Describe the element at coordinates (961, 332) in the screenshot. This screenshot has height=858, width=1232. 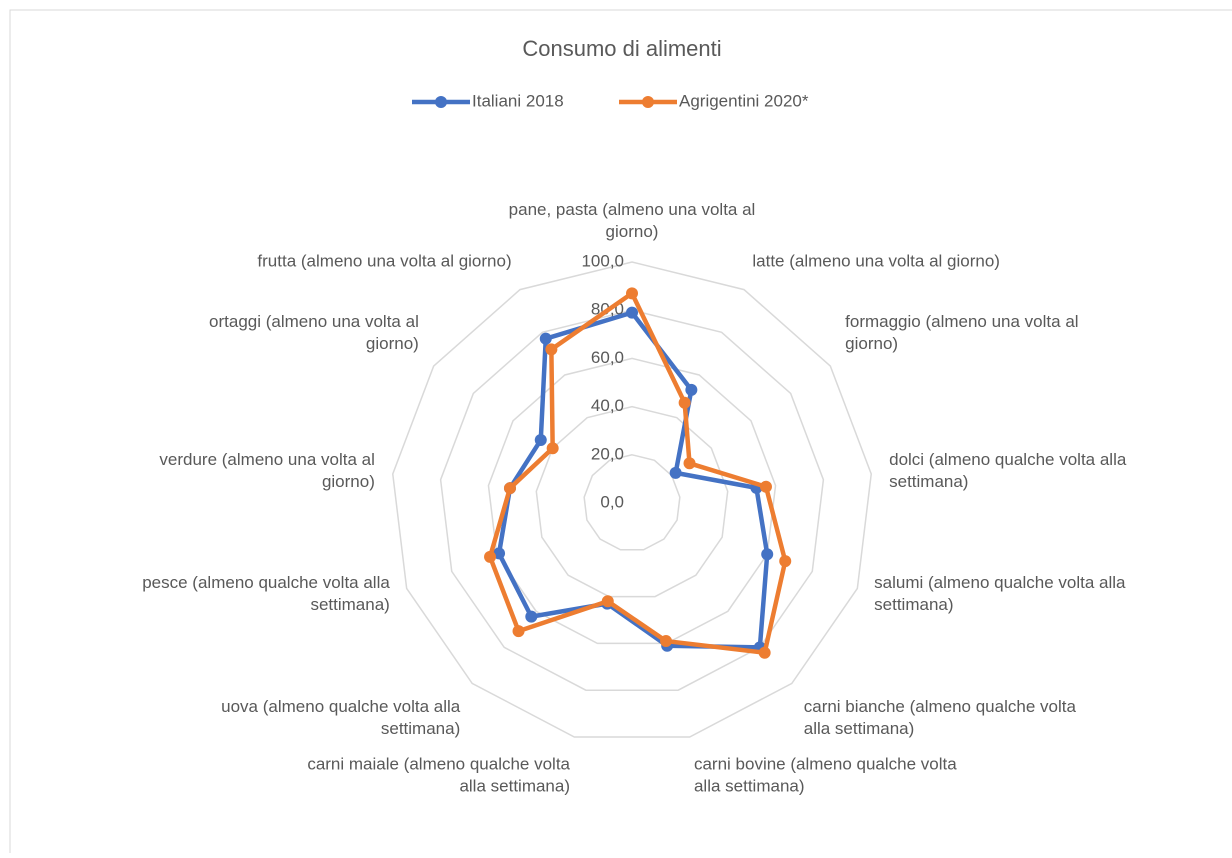
I see `category-label: formaggio (almeno una volta al giorno)` at that location.